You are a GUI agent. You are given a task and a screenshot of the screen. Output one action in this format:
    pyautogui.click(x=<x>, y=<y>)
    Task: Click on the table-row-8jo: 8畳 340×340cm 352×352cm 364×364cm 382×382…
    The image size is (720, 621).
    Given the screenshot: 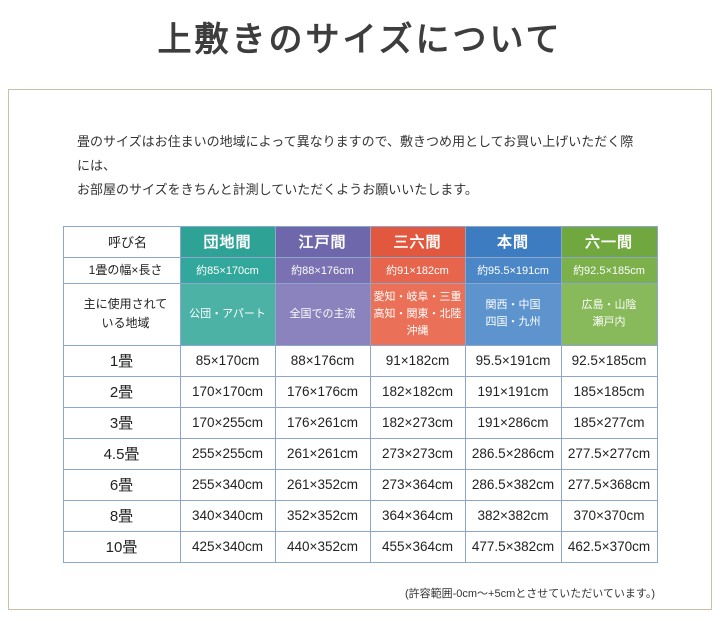 What is the action you would take?
    pyautogui.click(x=360, y=515)
    